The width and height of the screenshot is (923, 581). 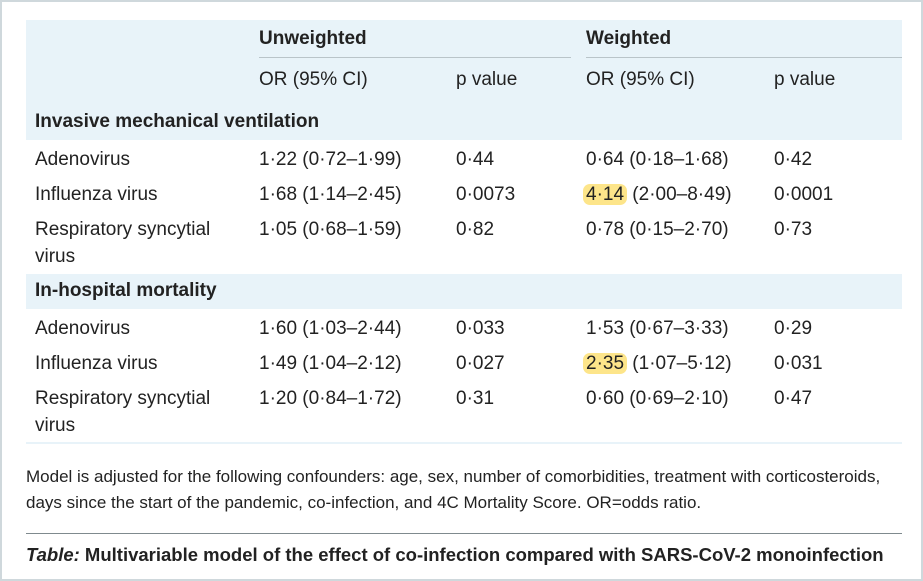 I want to click on or-unweighted: 1·68 (1·14–2·45), so click(x=330, y=194).